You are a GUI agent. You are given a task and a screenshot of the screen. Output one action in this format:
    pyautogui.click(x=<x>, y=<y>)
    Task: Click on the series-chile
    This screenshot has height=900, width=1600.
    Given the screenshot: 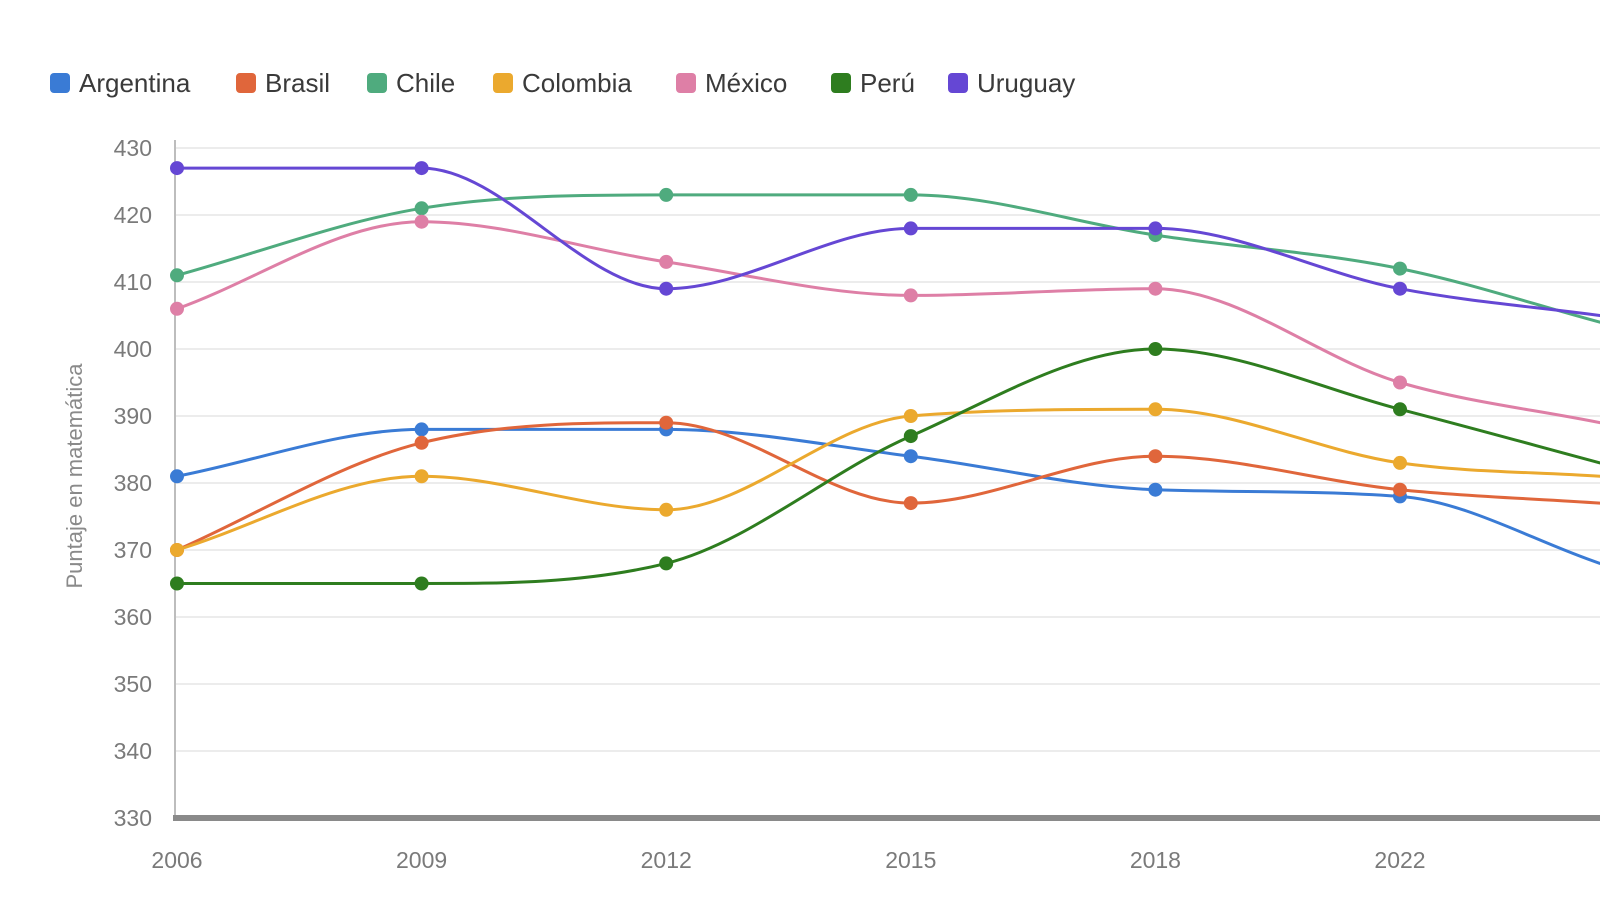 What is the action you would take?
    pyautogui.click(x=885, y=255)
    